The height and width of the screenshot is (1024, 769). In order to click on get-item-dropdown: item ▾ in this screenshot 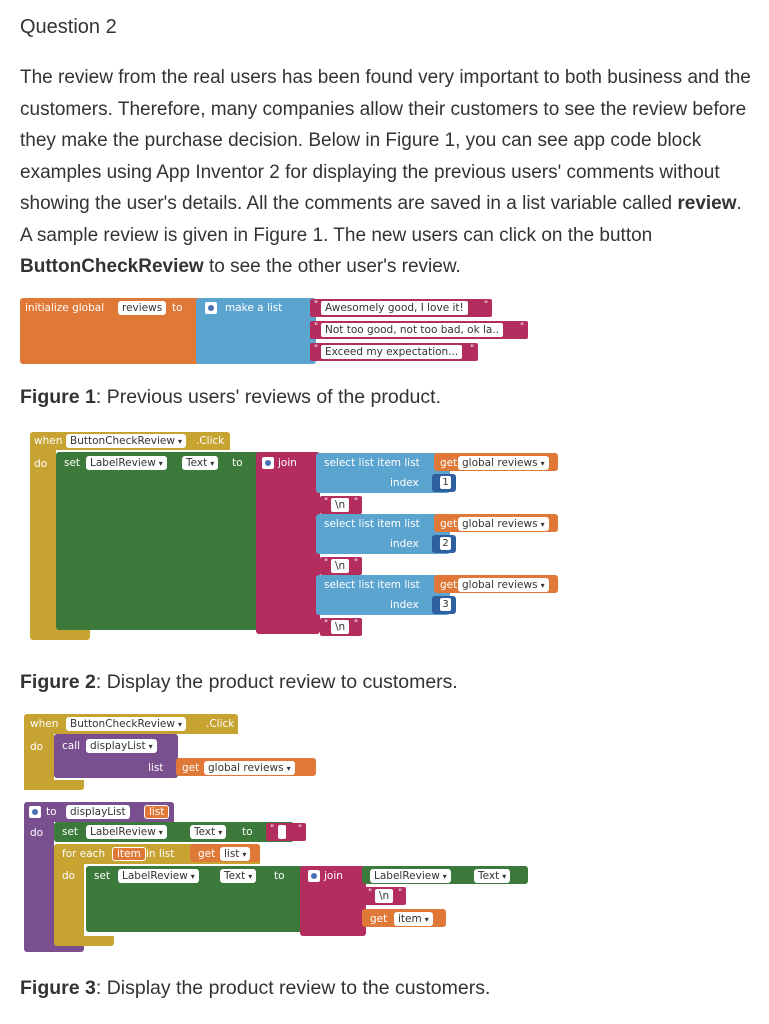, I will do `click(413, 919)`.